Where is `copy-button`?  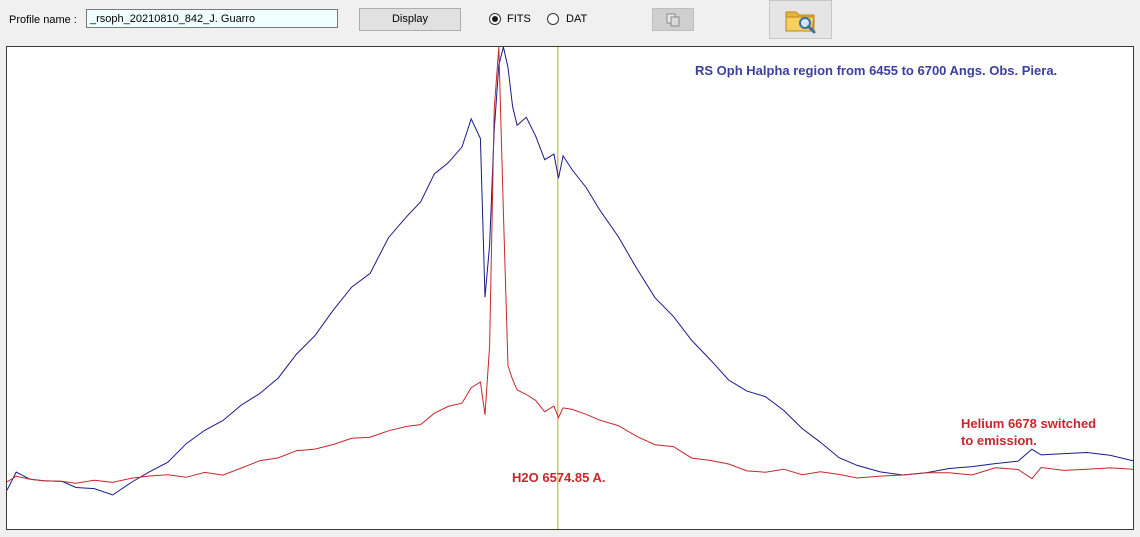 copy-button is located at coordinates (673, 19).